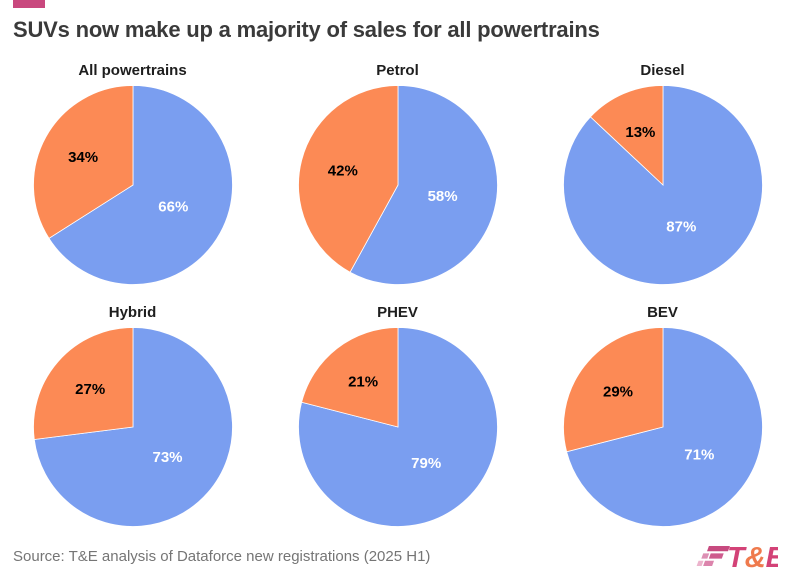 The height and width of the screenshot is (582, 795). Describe the element at coordinates (363, 382) in the screenshot. I see `pie-label-non-suv: 21%` at that location.